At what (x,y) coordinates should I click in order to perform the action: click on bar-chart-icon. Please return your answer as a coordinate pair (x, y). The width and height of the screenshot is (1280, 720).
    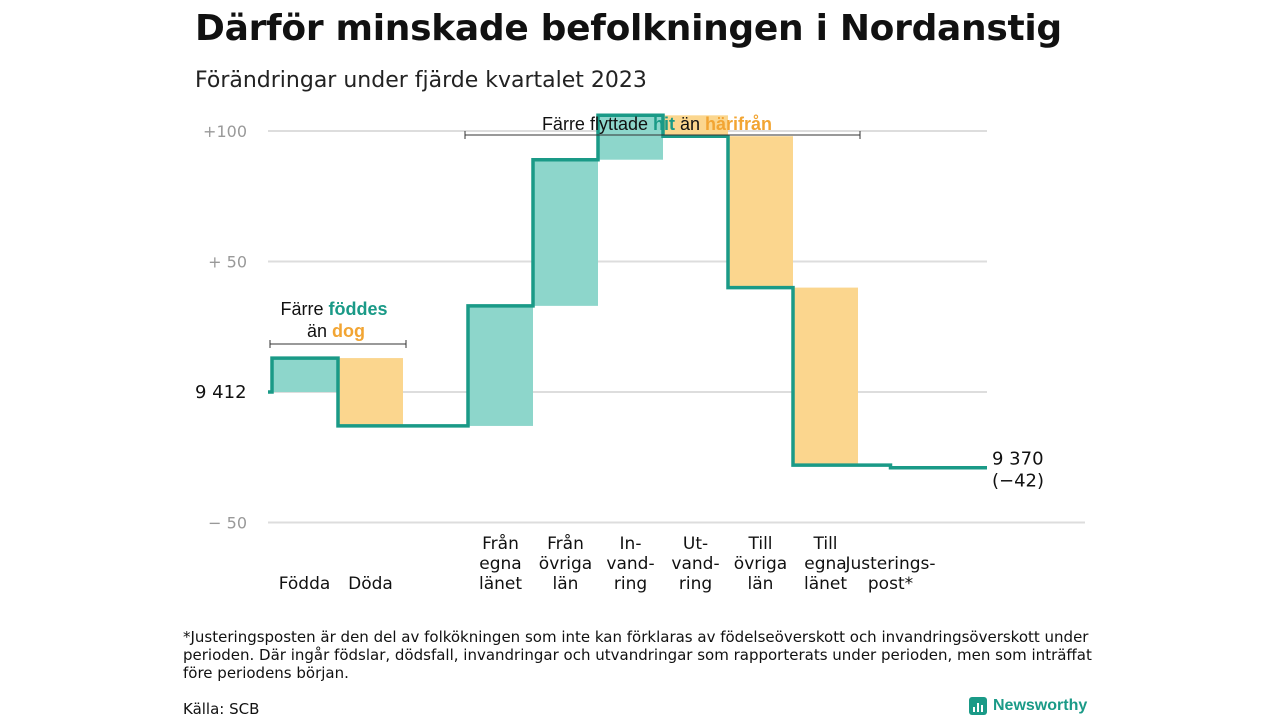
    Looking at the image, I should click on (978, 706).